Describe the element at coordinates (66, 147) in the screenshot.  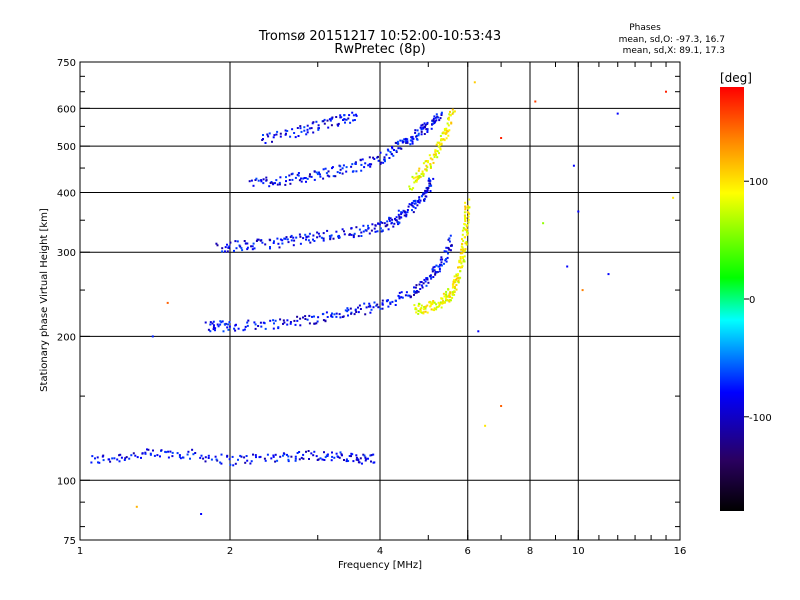
I see `y-tick-label-5: 500` at that location.